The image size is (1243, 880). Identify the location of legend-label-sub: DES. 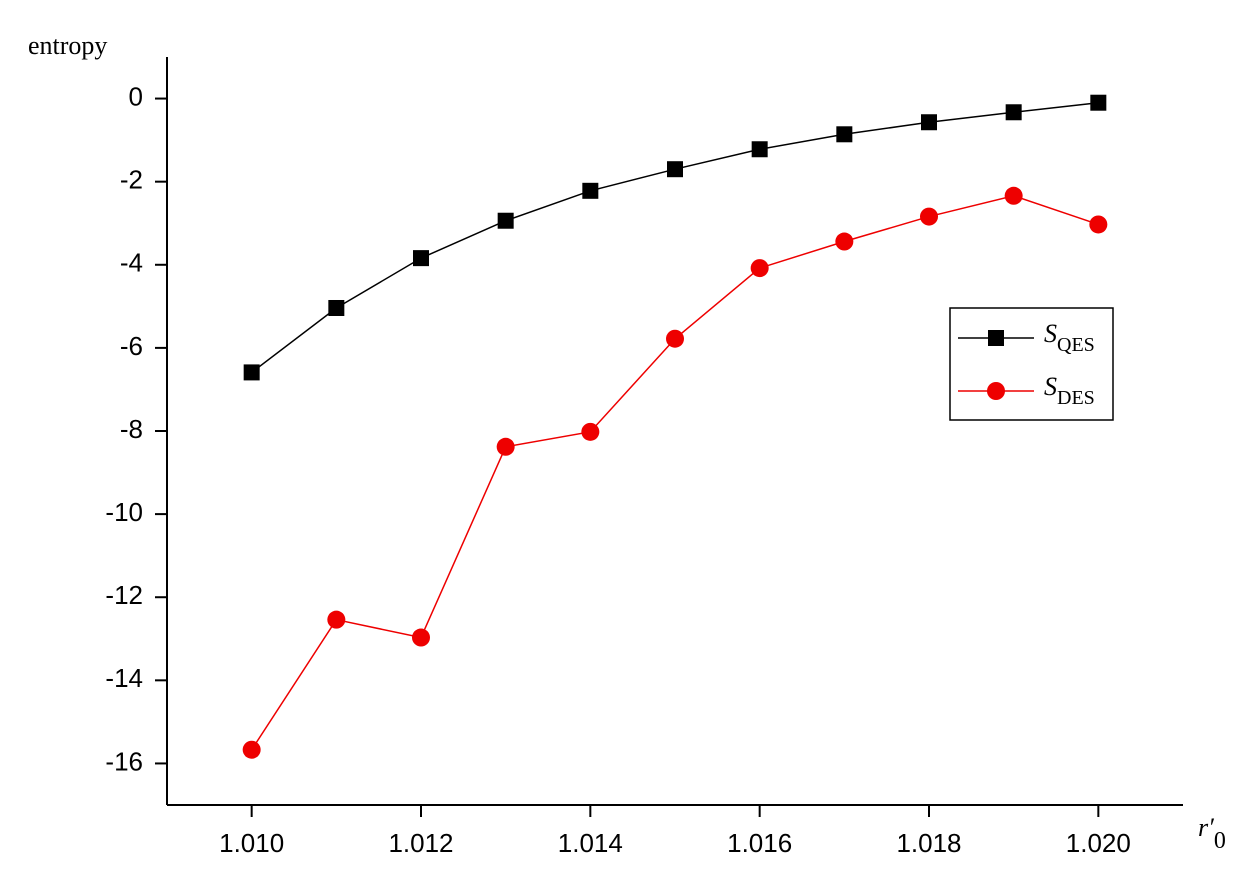
(1076, 398).